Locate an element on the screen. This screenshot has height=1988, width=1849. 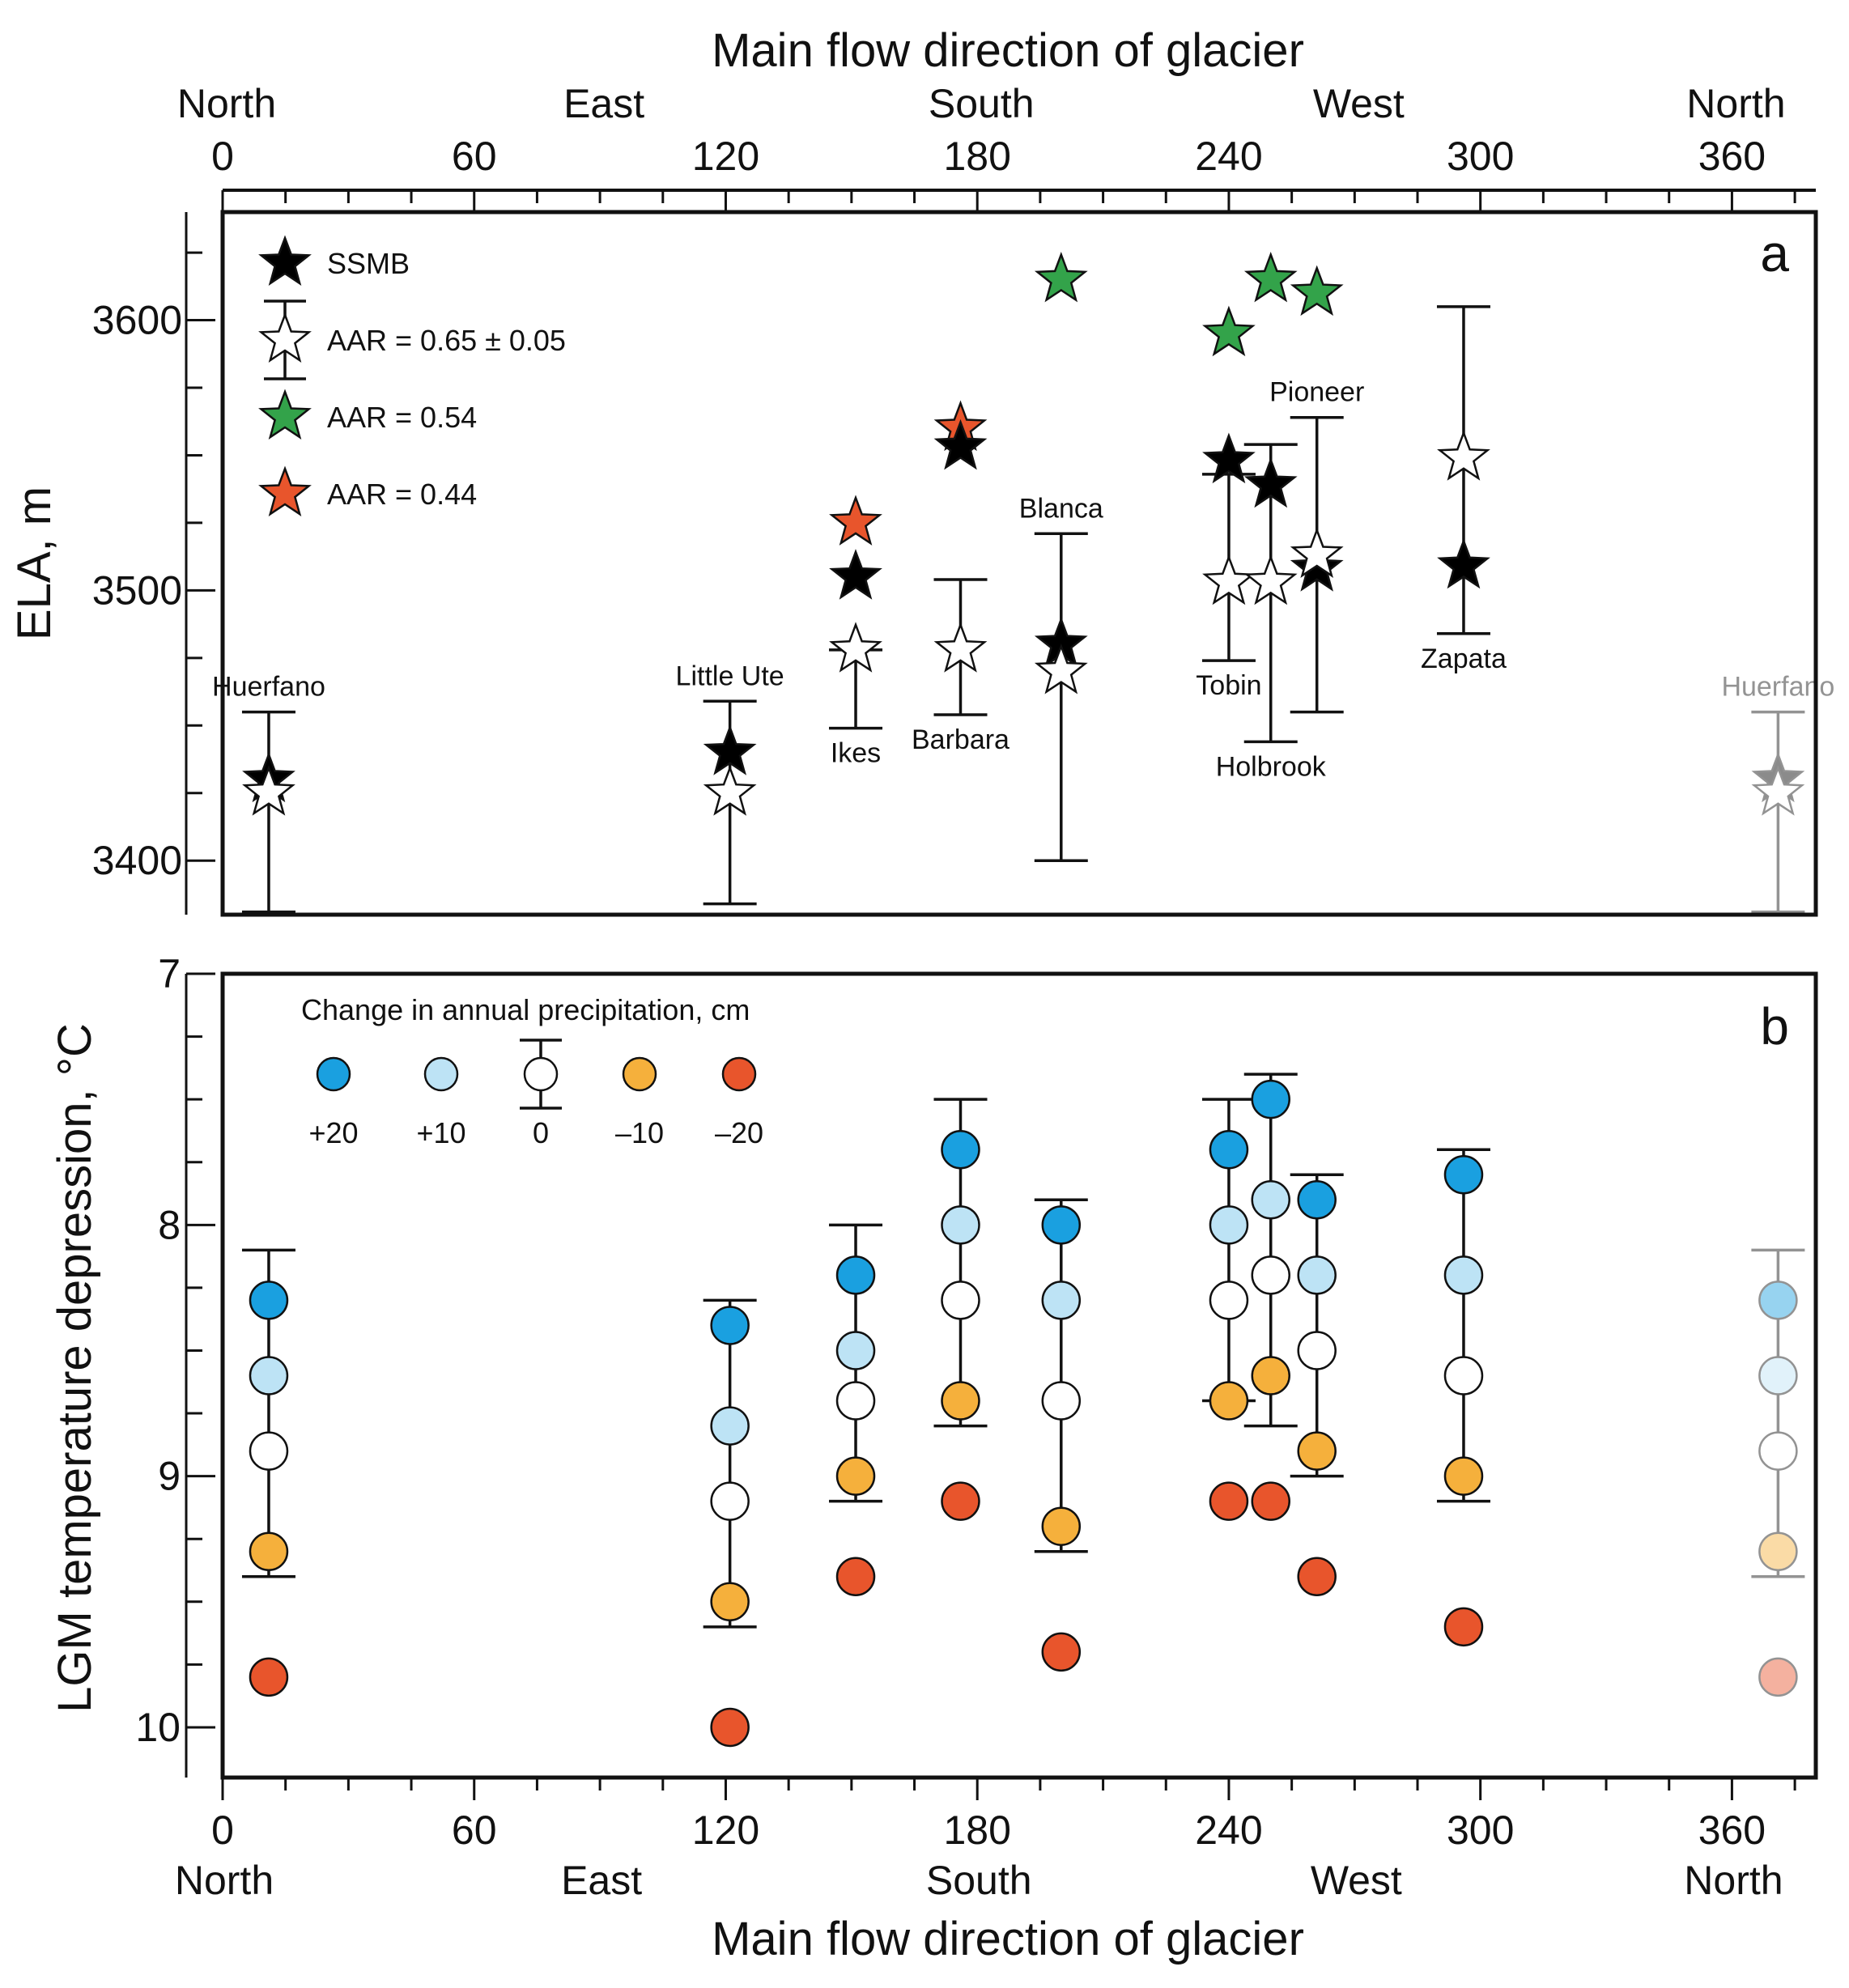
top-direction-label: South is located at coordinates (982, 104).